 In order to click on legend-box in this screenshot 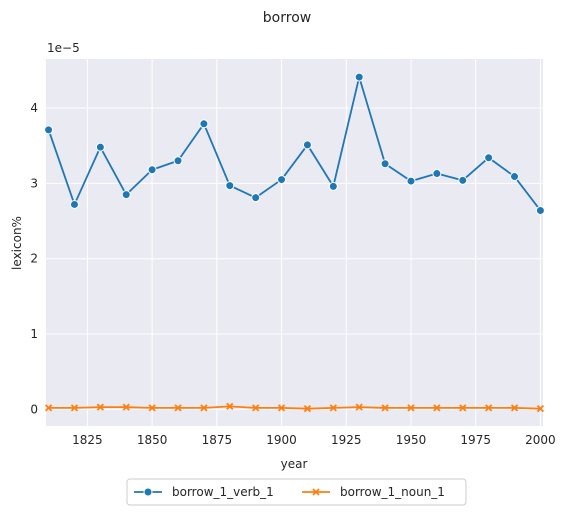, I will do `click(296, 492)`.